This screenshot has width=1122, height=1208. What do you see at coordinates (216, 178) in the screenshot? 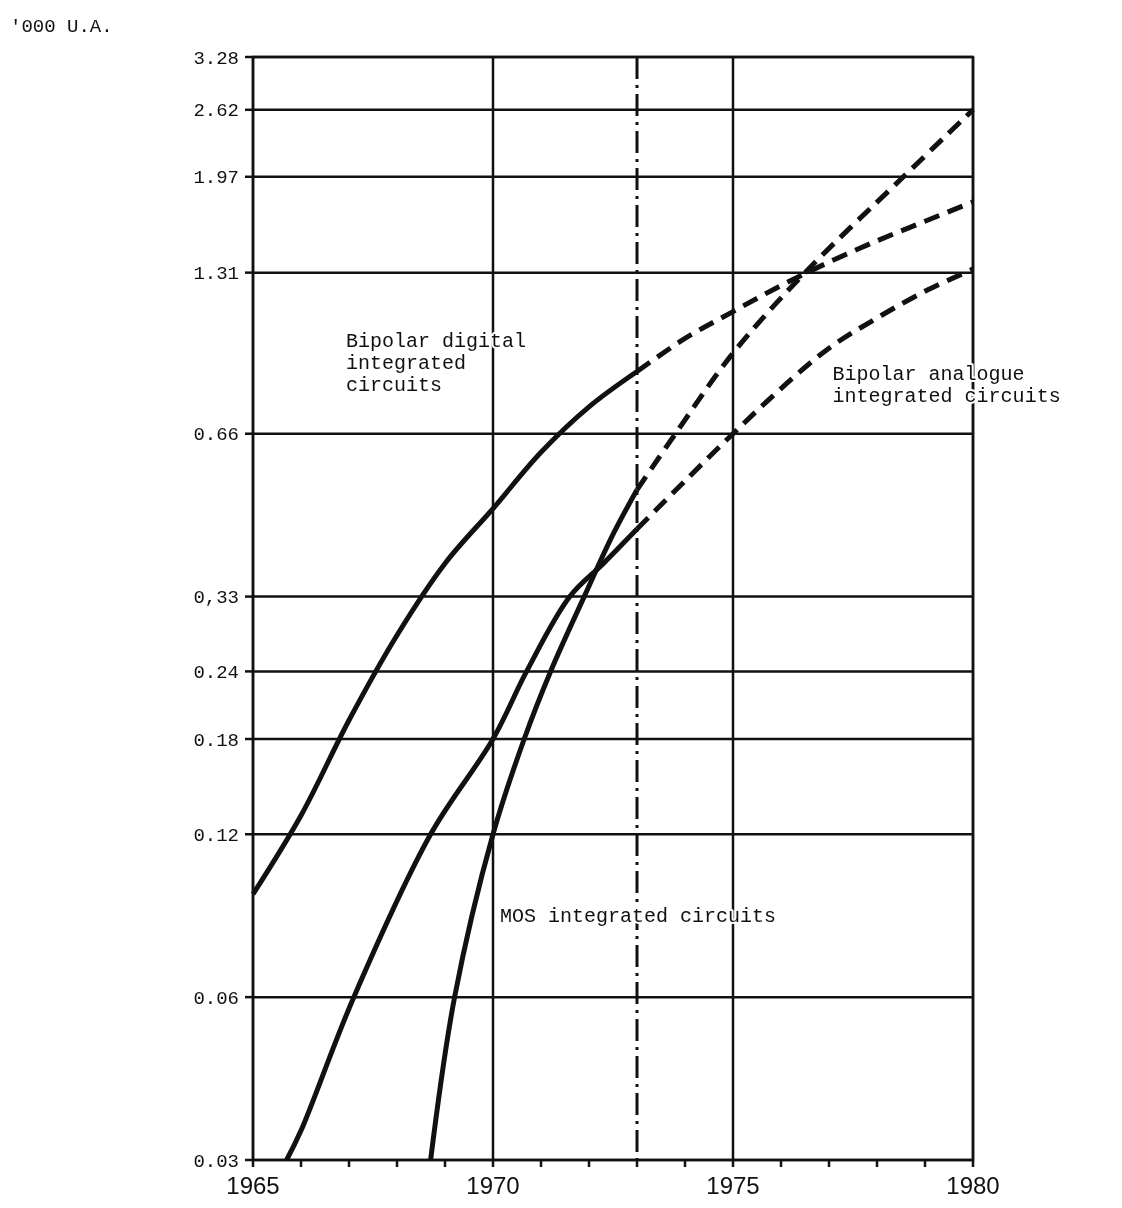
I see `y-tick-label: 1.97` at bounding box center [216, 178].